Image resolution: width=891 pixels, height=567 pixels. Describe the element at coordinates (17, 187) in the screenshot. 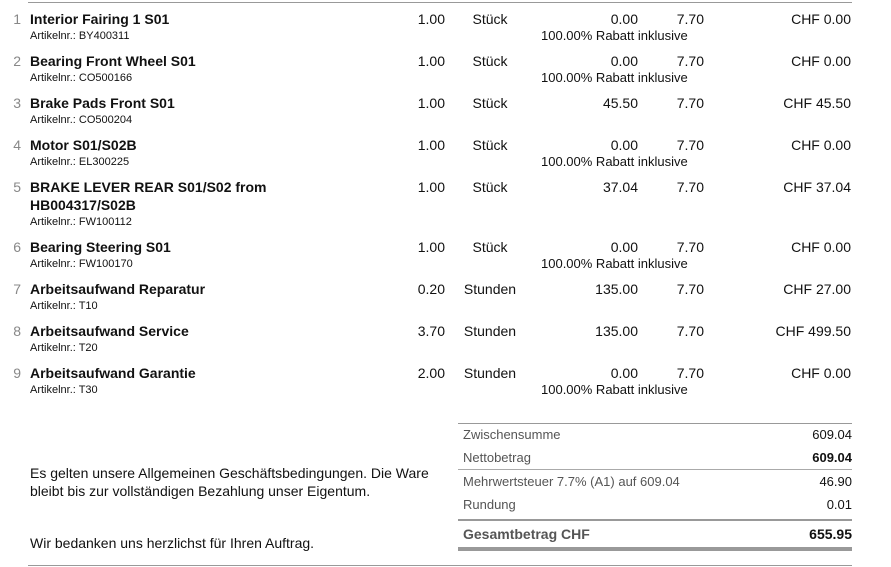

I see `item-number: 5` at that location.